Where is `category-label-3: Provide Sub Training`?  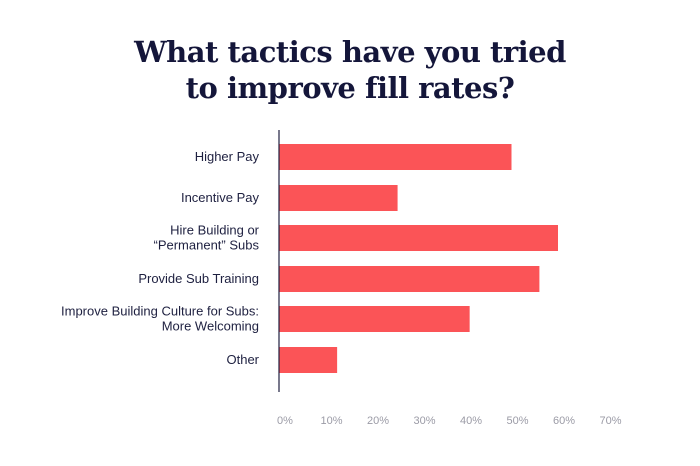 category-label-3: Provide Sub Training is located at coordinates (198, 278).